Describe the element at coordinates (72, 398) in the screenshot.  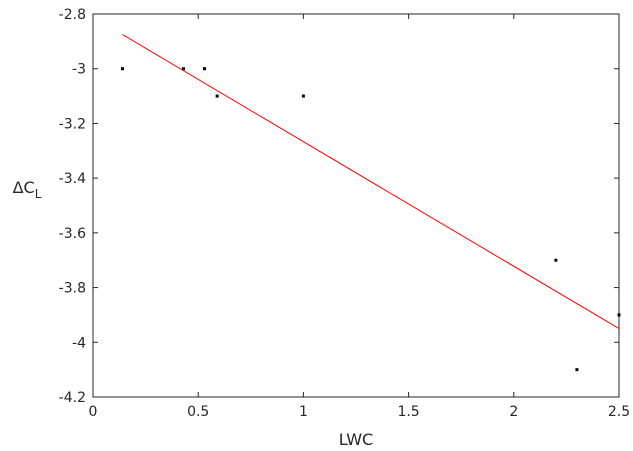
I see `y-tick-label: -4.2` at that location.